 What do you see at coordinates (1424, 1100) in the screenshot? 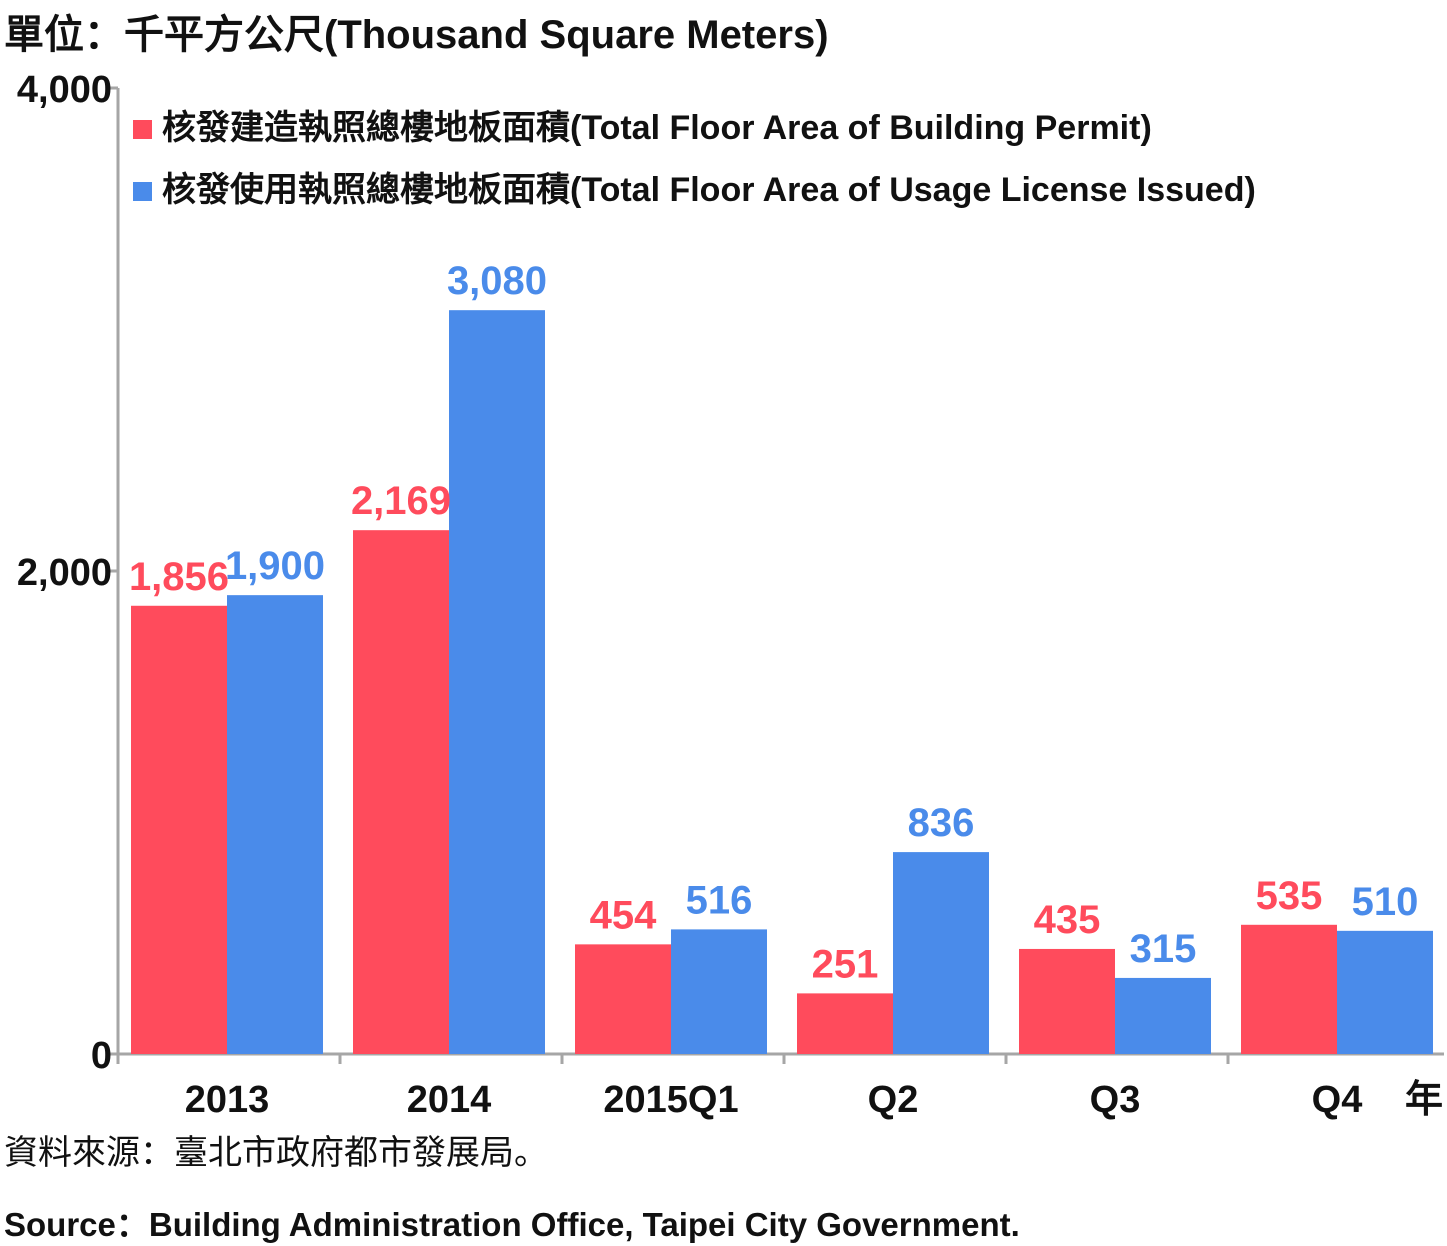
I see `x-unit-label: 年` at bounding box center [1424, 1100].